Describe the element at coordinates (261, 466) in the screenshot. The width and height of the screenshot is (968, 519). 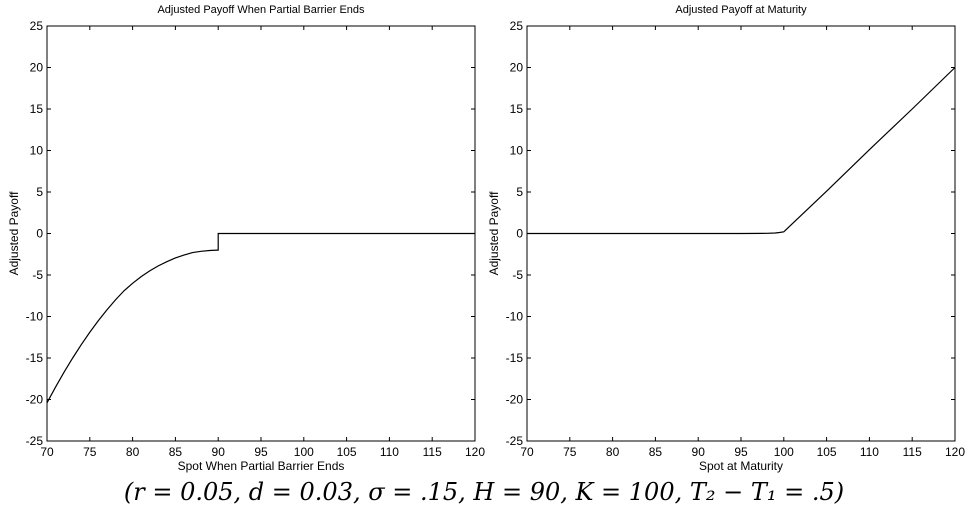
I see `x-axis-label: Spot When Partial Barrier Ends` at that location.